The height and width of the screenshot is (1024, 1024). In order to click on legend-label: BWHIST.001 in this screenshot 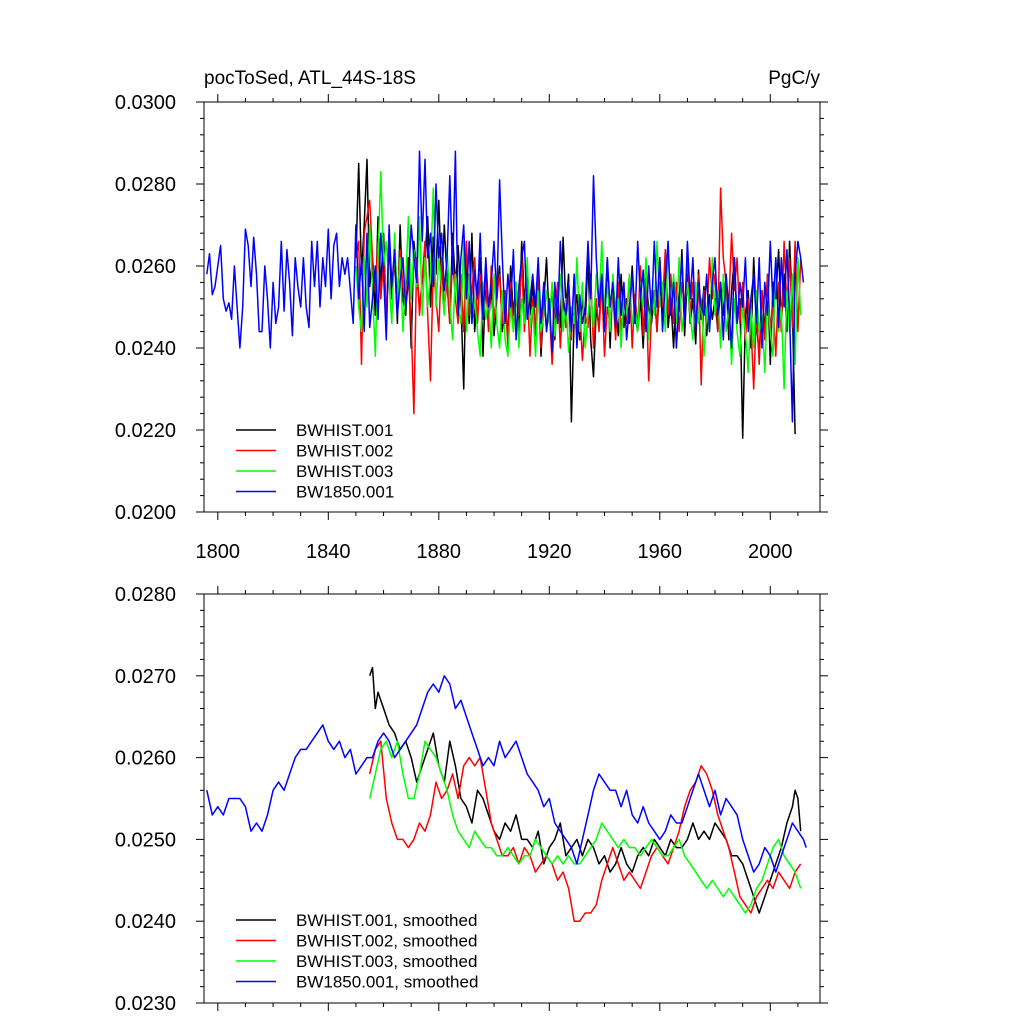, I will do `click(344, 430)`.